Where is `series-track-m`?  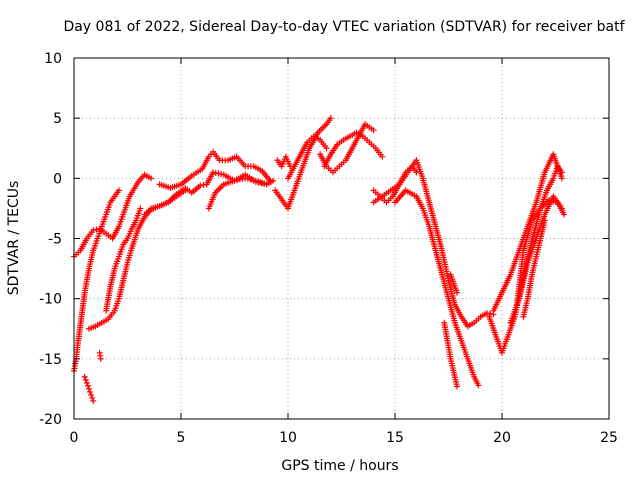 series-track-m is located at coordinates (353, 149).